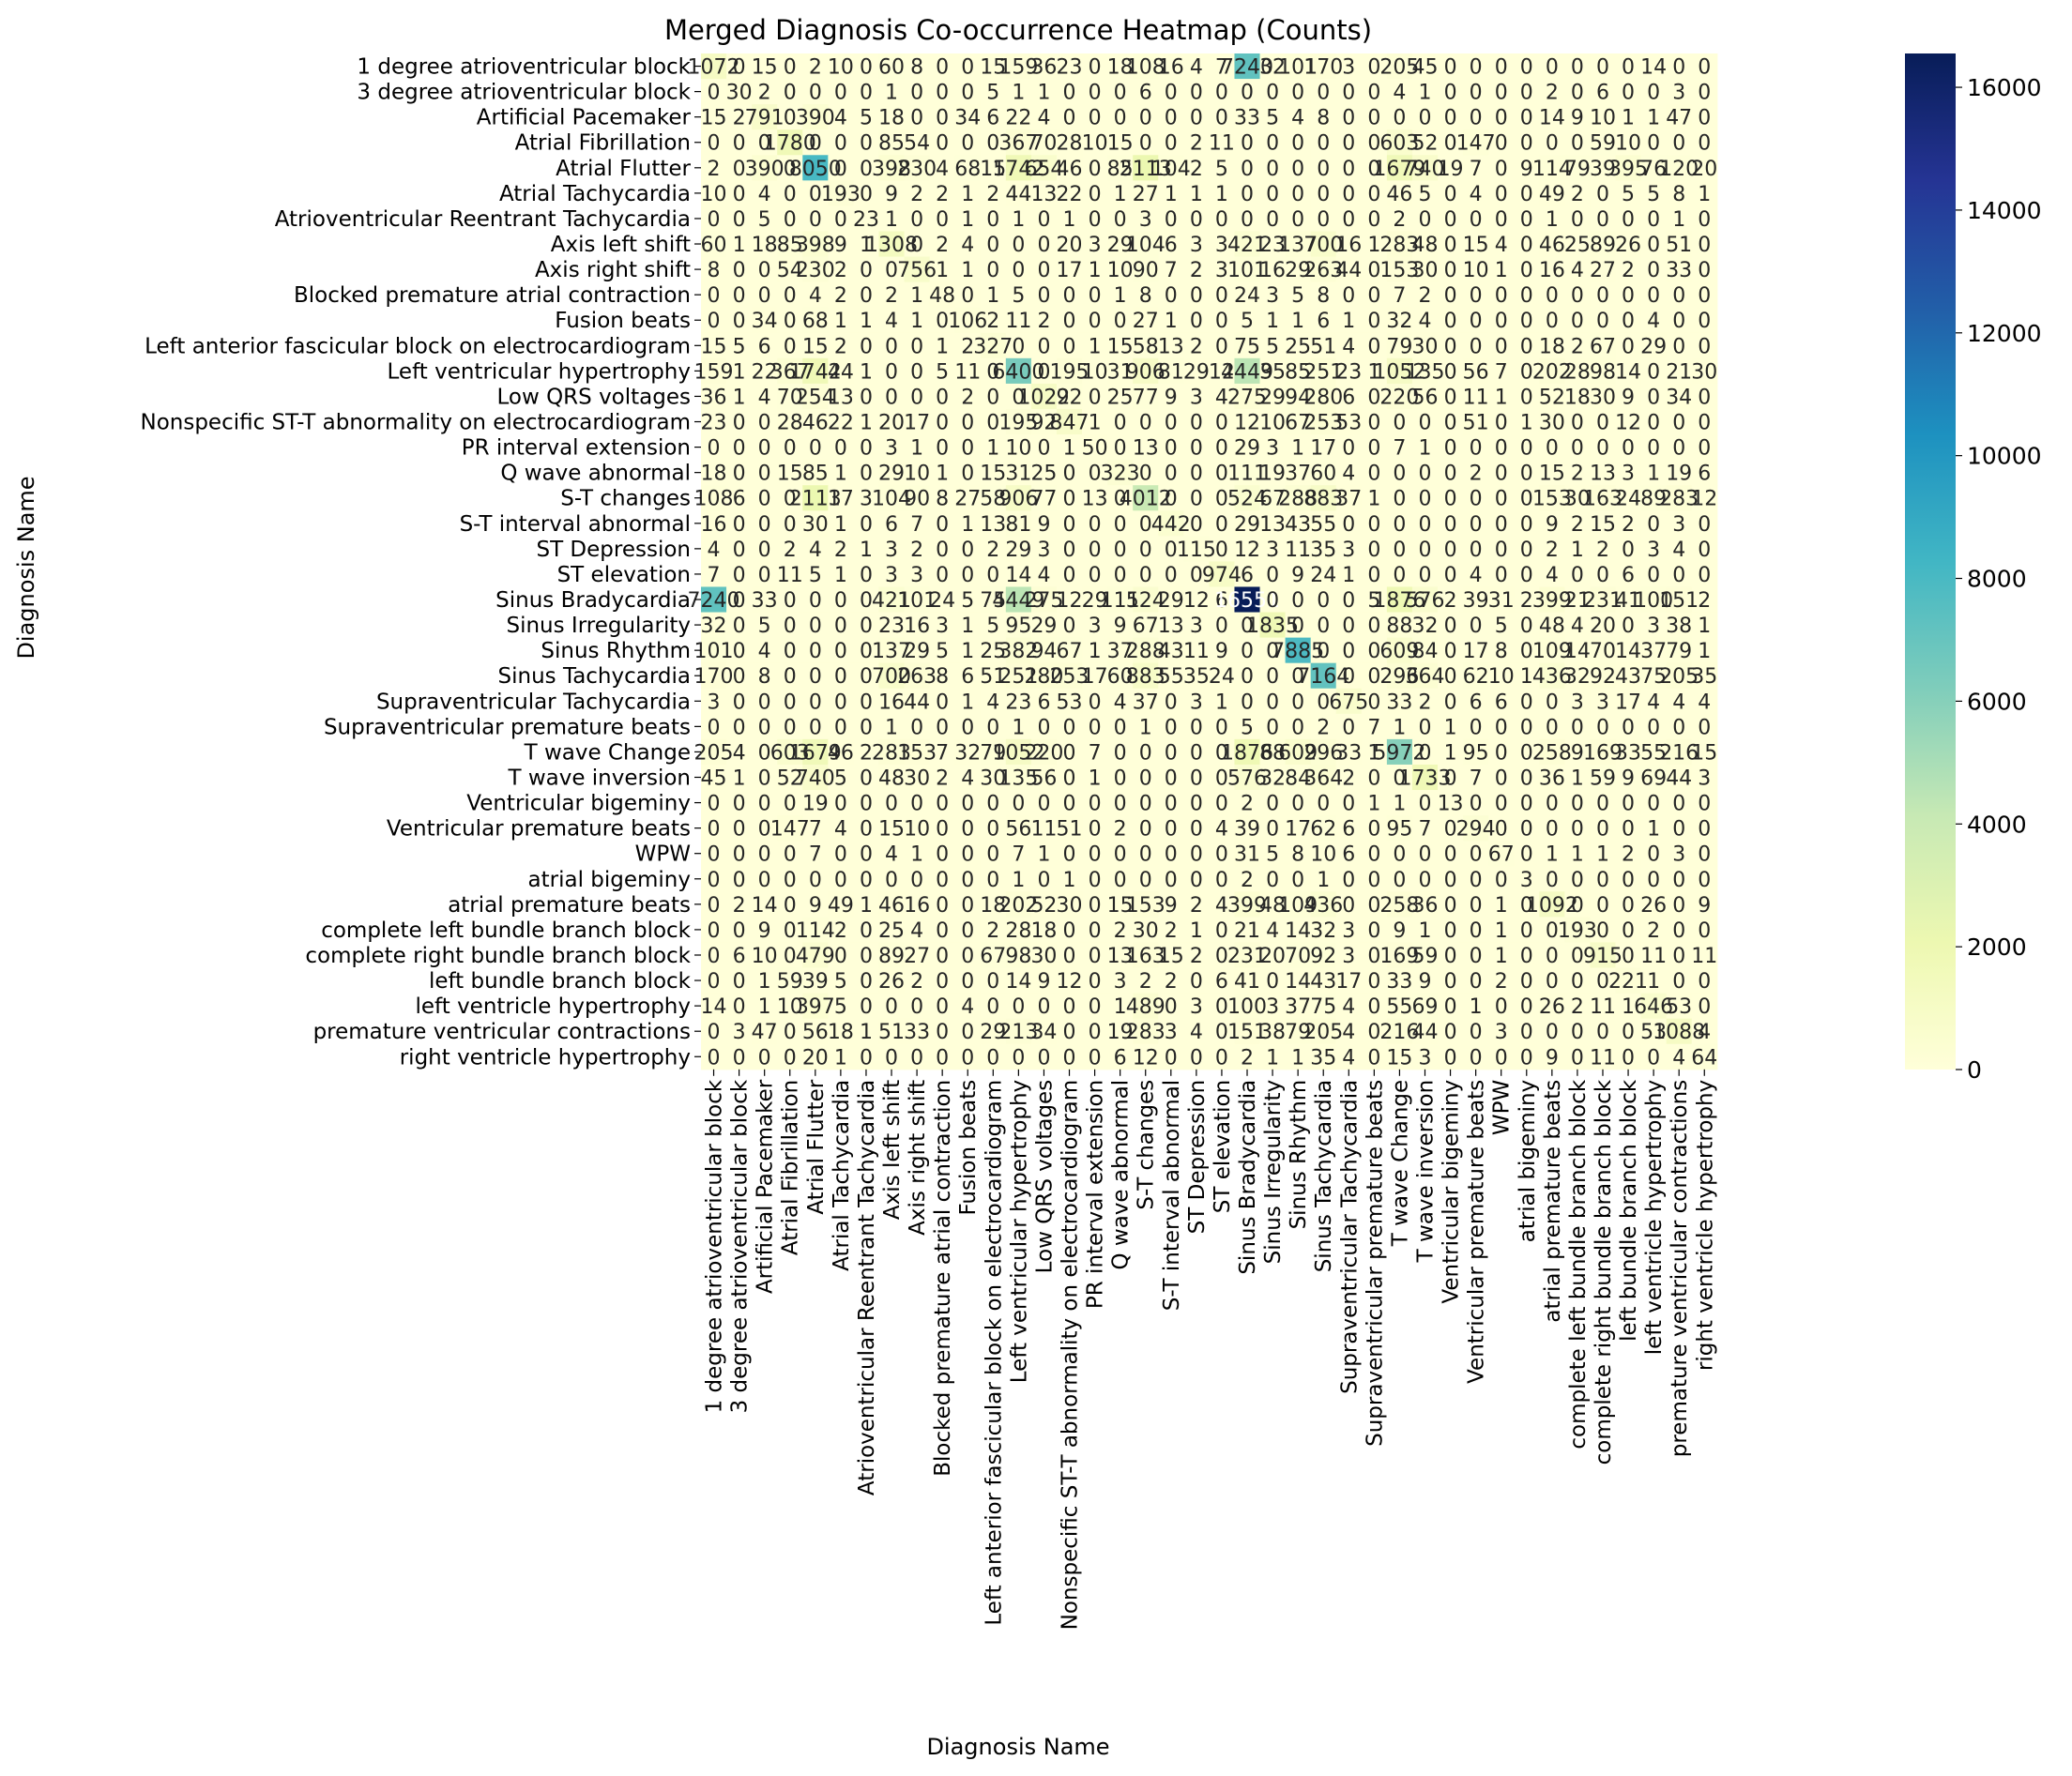 The image size is (2072, 1776). What do you see at coordinates (576, 448) in the screenshot?
I see `y-tick-label: PR interval extension` at bounding box center [576, 448].